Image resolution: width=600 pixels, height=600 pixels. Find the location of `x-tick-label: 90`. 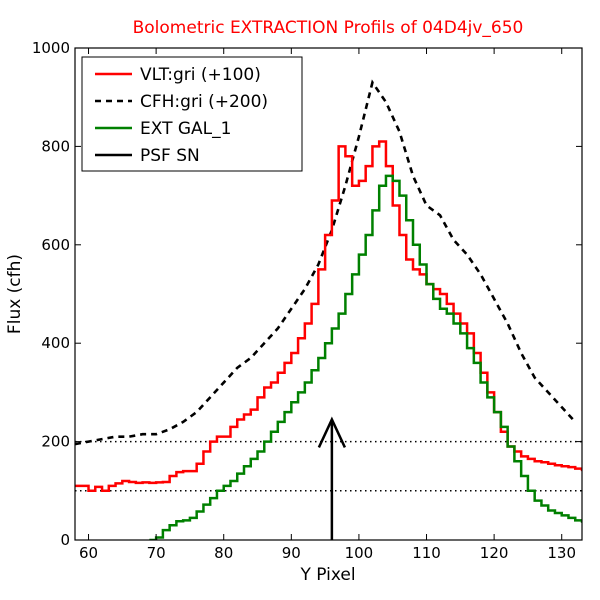

x-tick-label: 90 is located at coordinates (291, 553).